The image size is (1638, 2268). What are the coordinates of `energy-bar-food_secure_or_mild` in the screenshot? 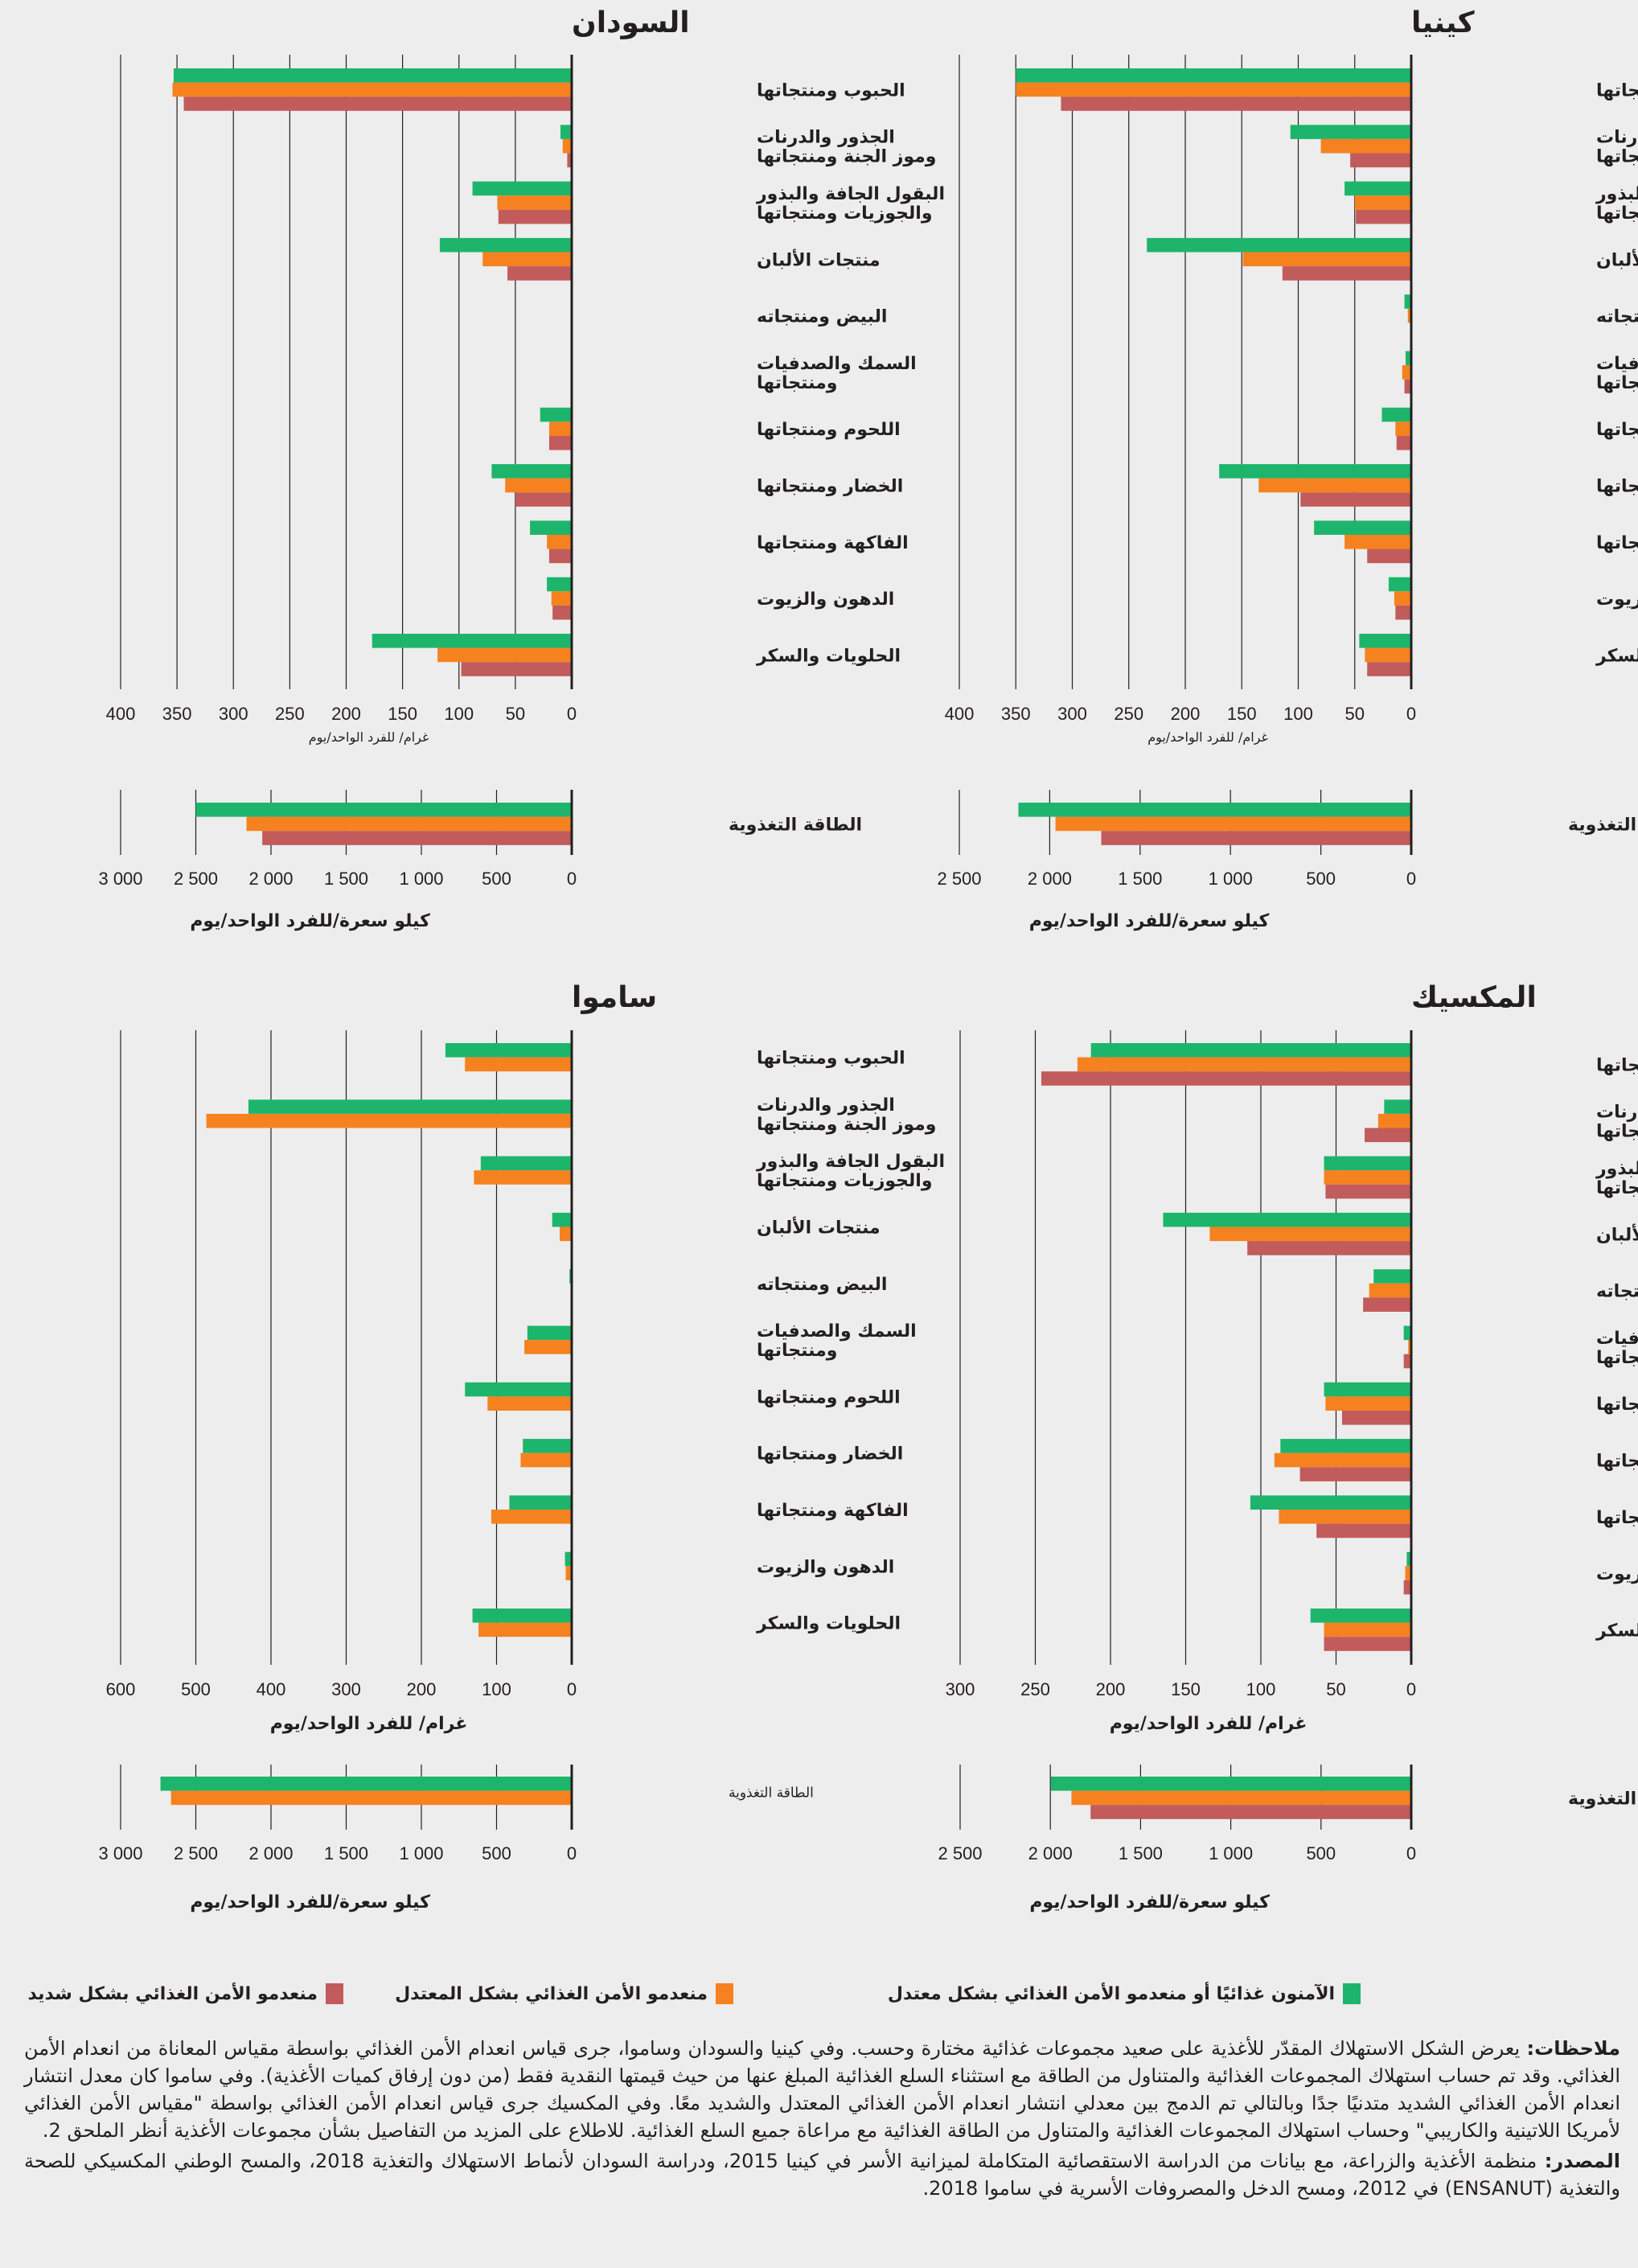 It's located at (1214, 810).